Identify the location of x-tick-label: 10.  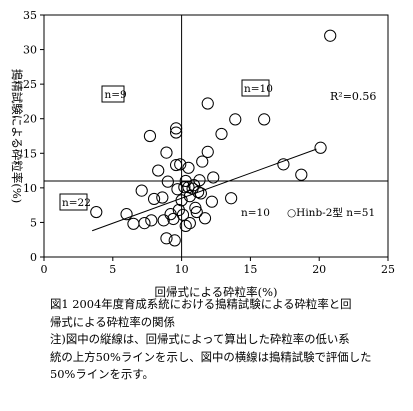
(182, 269).